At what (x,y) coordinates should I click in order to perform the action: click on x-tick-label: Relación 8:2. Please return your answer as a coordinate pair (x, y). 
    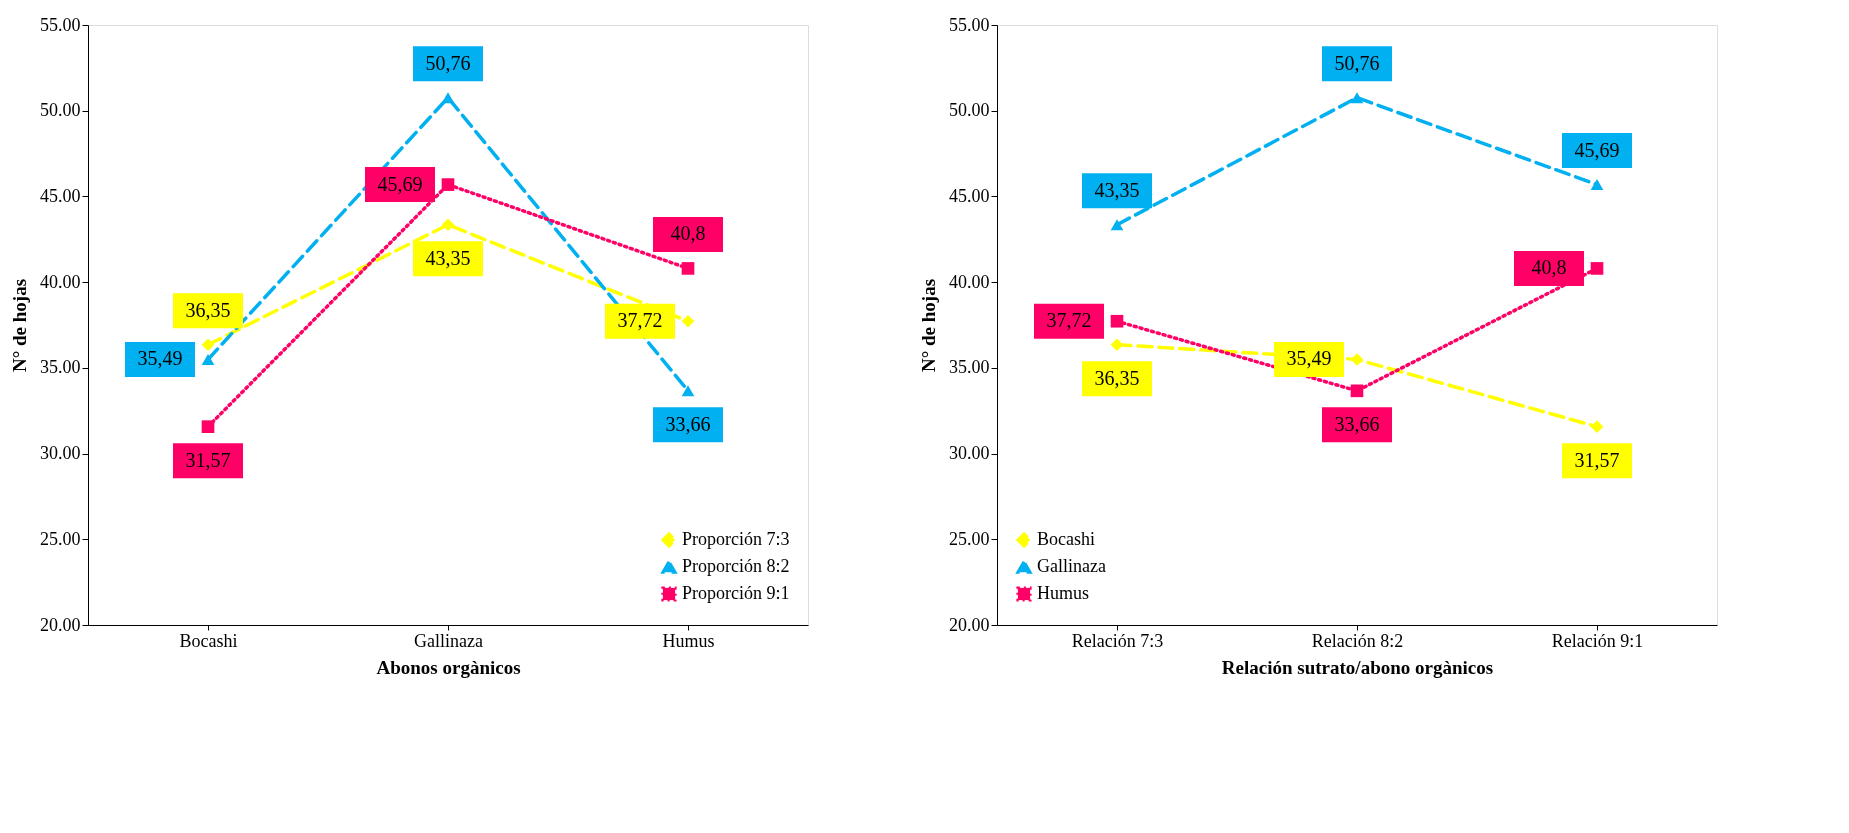
    Looking at the image, I should click on (1357, 640).